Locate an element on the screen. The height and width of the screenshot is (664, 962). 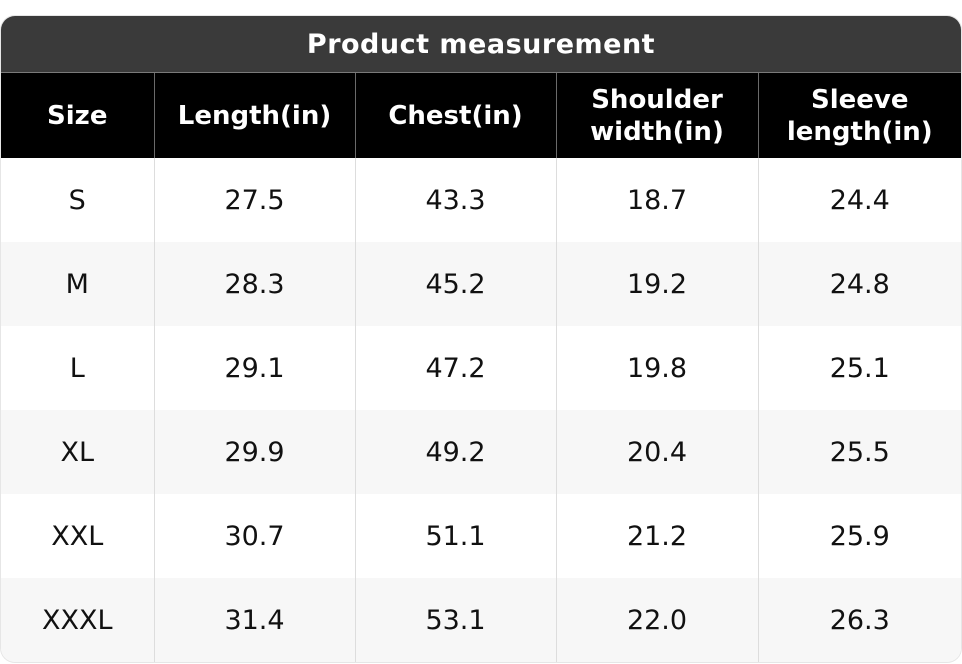
table-row: XXXL 31.4 53.1 22.0 26.3 is located at coordinates (481, 620).